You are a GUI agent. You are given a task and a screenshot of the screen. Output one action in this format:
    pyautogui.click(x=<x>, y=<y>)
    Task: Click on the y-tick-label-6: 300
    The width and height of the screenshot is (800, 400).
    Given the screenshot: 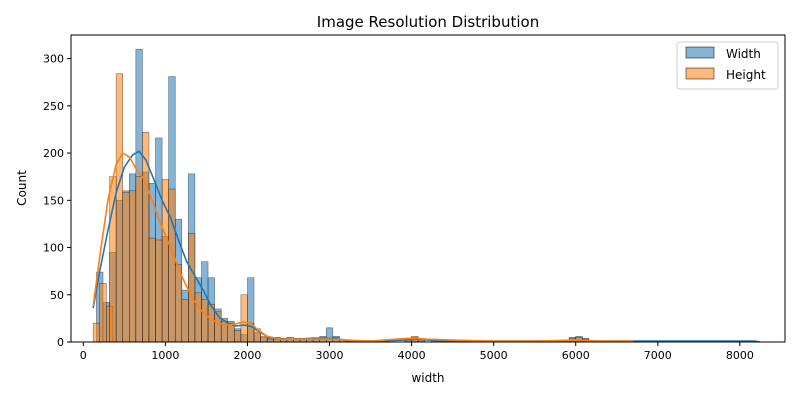 What is the action you would take?
    pyautogui.click(x=53, y=59)
    